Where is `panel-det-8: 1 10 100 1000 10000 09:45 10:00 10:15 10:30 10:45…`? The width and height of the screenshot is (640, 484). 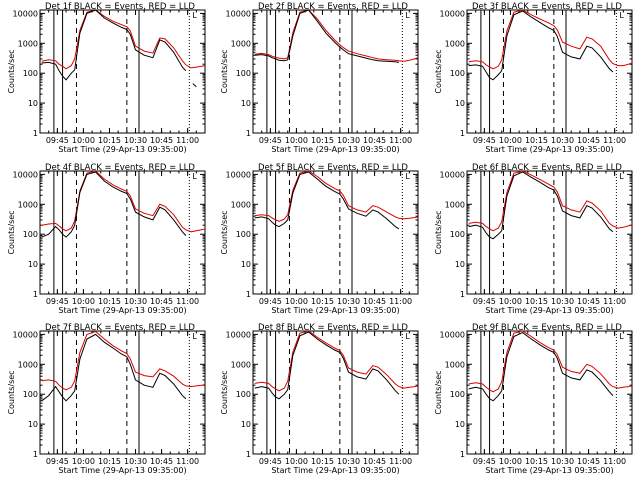 panel-det-8: 1 10 100 1000 10000 09:45 10:00 10:15 10:30 10:45… is located at coordinates (319, 399).